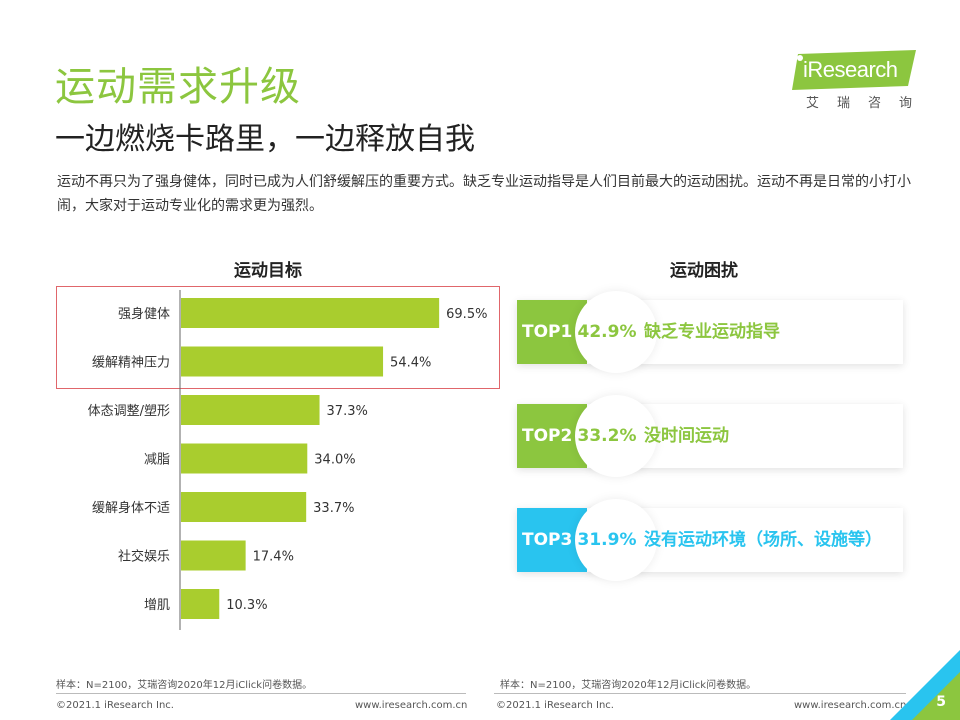  What do you see at coordinates (850, 705) in the screenshot?
I see `footer-url-right: www.iresearch.com.cn` at bounding box center [850, 705].